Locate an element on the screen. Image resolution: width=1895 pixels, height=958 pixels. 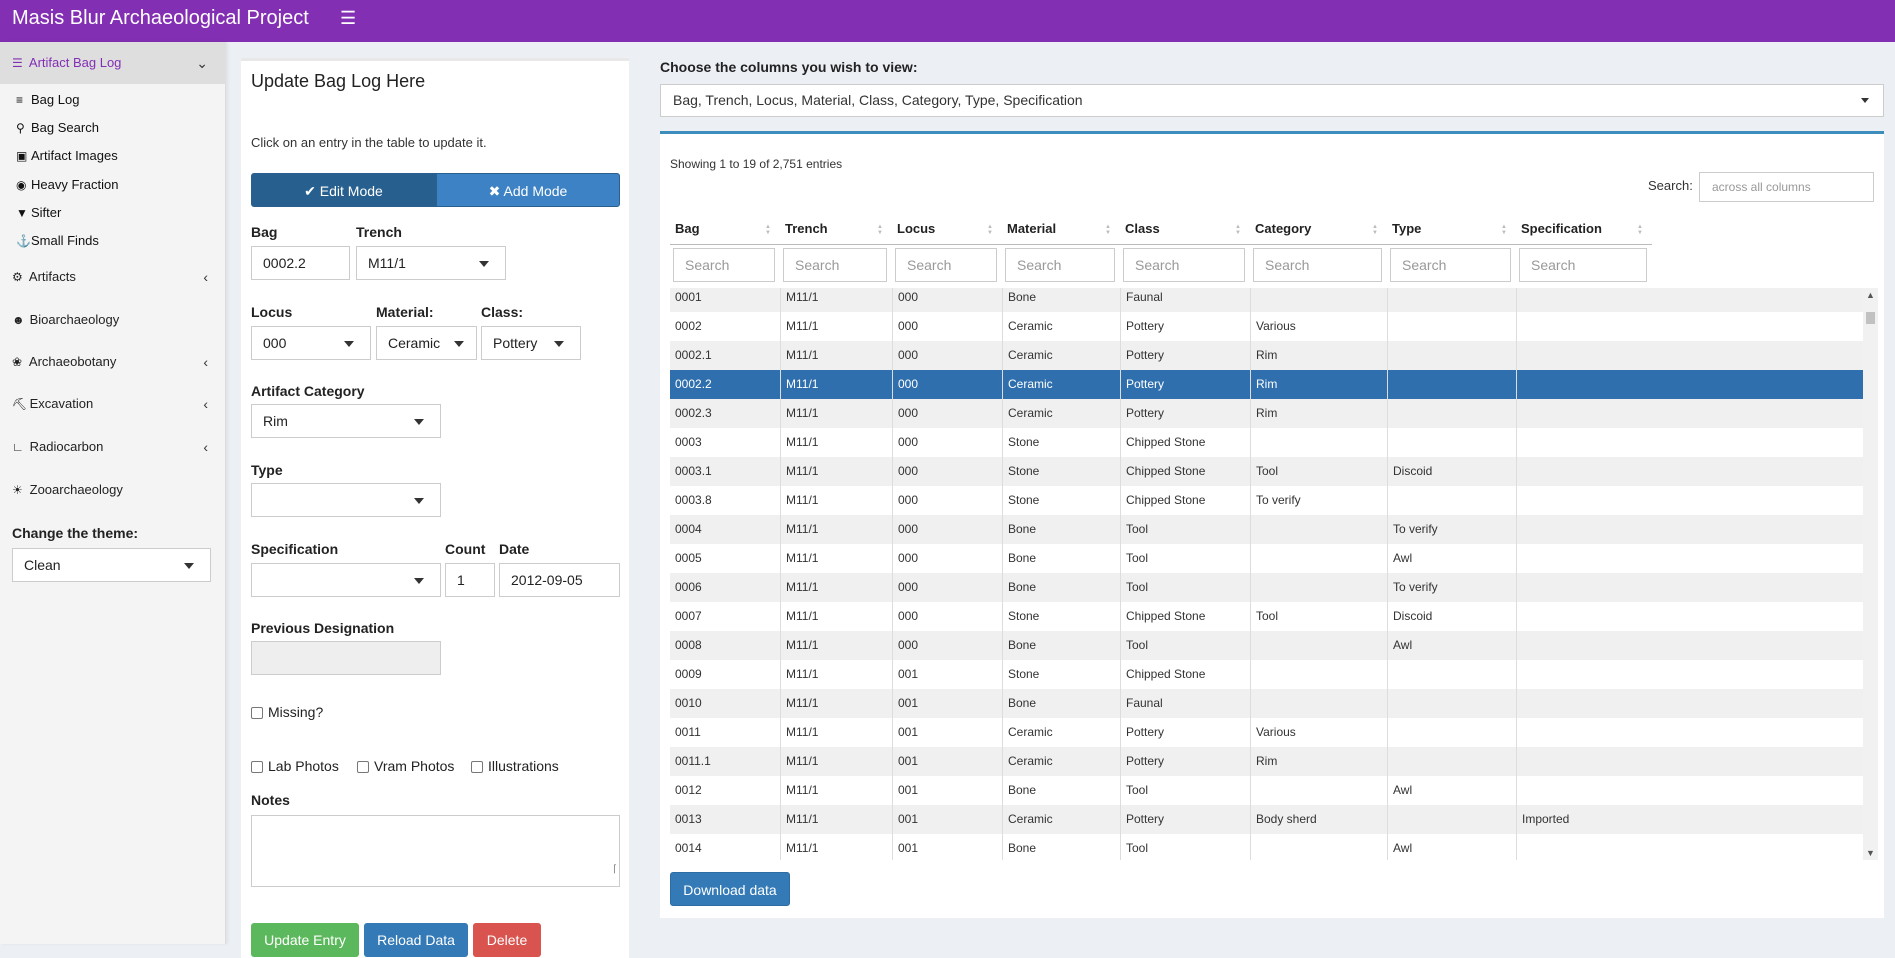
column-header: Class ▲▼ is located at coordinates (1185, 229).